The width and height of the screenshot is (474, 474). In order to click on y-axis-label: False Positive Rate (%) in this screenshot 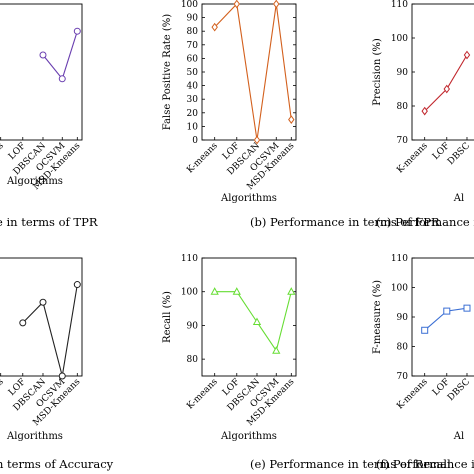, I will do `click(167, 72)`.